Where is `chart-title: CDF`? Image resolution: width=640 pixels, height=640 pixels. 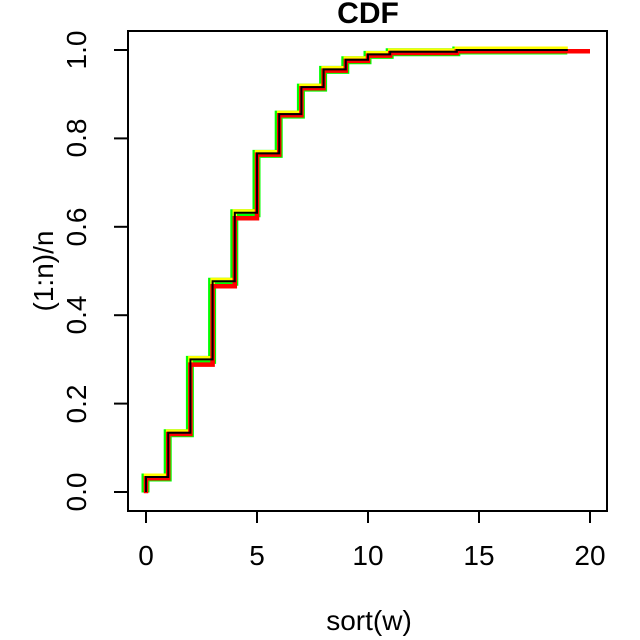
chart-title: CDF is located at coordinates (368, 15).